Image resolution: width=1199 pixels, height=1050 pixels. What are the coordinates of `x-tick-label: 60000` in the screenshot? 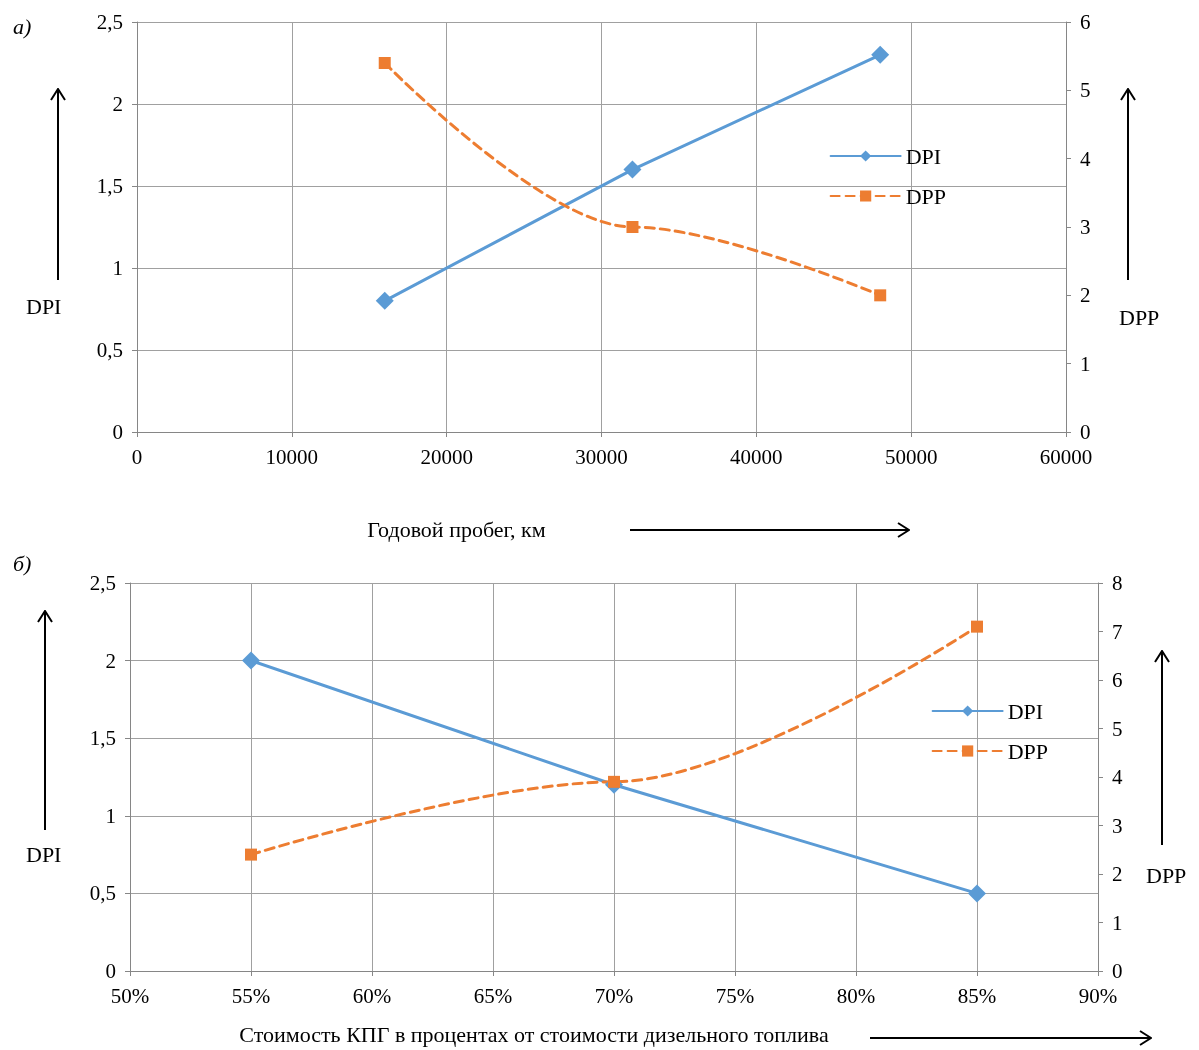 It's located at (1066, 456).